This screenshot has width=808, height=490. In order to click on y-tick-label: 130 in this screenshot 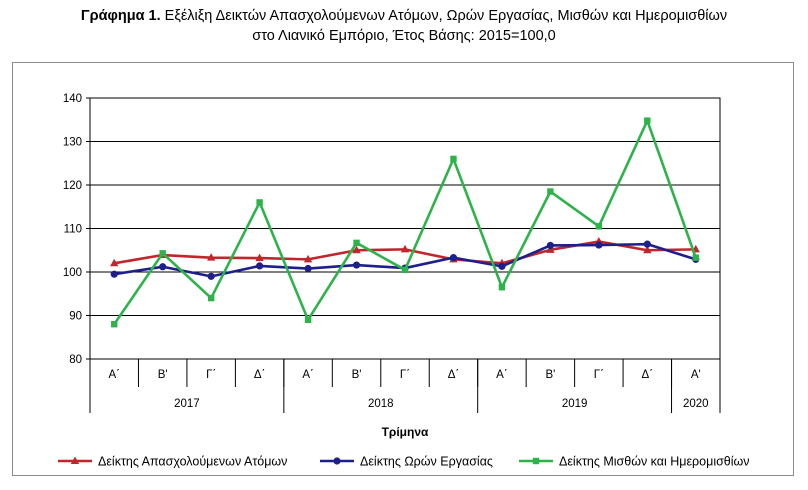, I will do `click(72, 143)`.